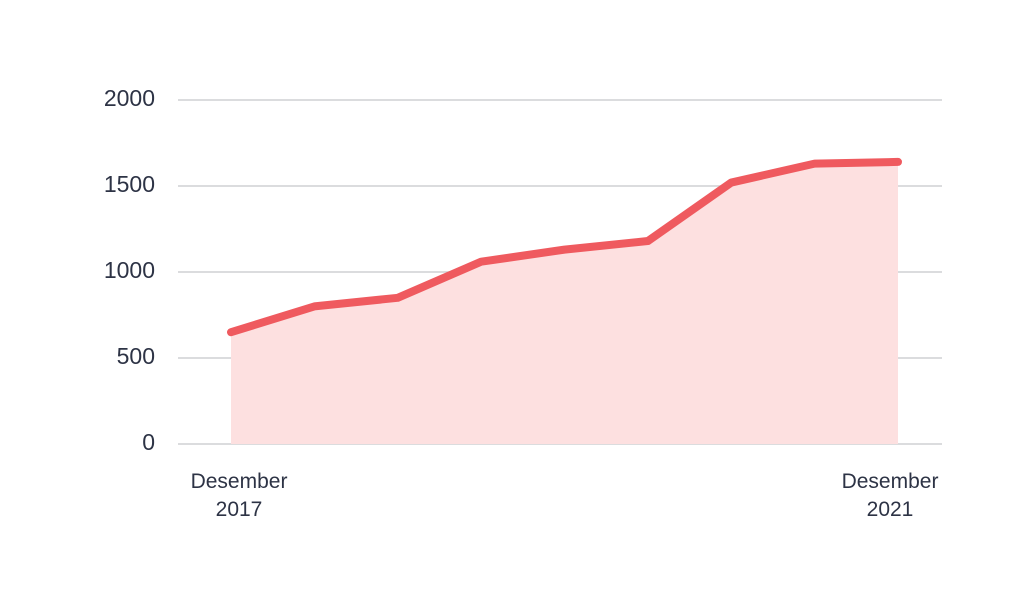  Describe the element at coordinates (148, 442) in the screenshot. I see `y-tick-label: 0` at that location.